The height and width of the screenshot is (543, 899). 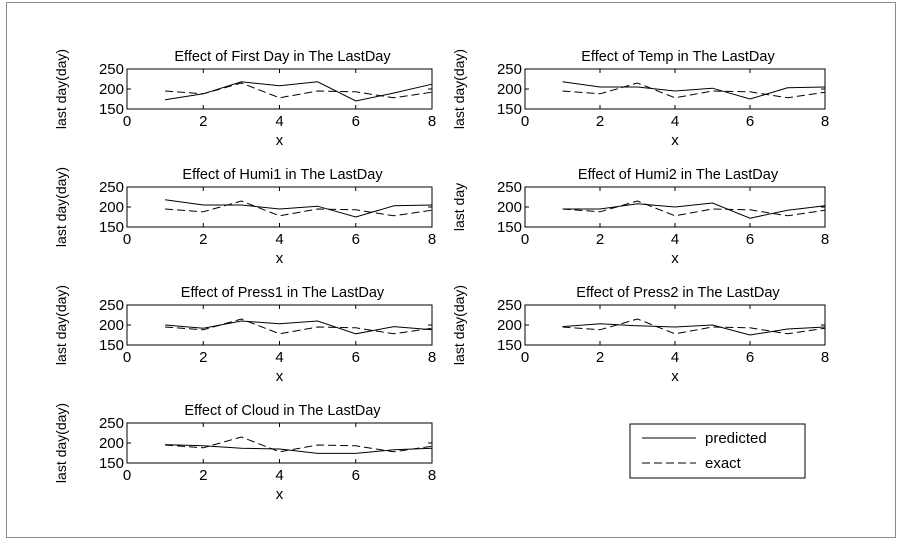 What do you see at coordinates (723, 463) in the screenshot?
I see `legend-label-exact: exact` at bounding box center [723, 463].